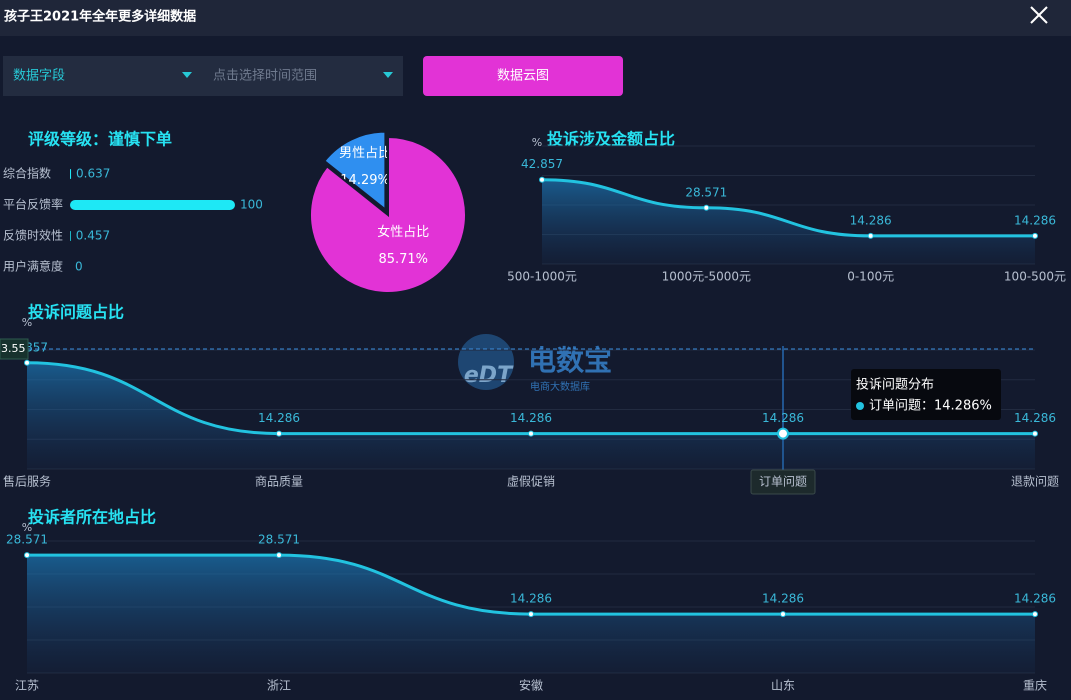  I want to click on bar-label: 用户满意度, so click(33, 266).